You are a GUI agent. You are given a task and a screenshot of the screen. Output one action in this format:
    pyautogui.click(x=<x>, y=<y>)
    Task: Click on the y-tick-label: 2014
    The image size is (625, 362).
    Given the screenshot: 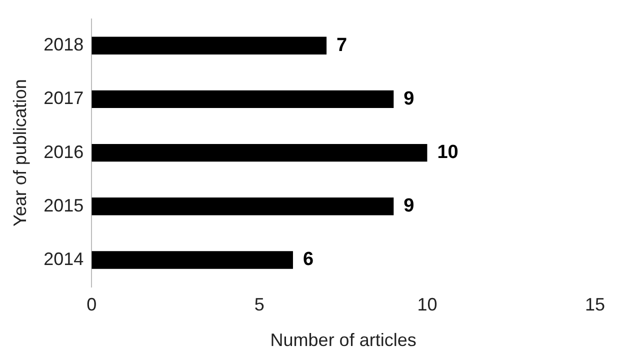 What is the action you would take?
    pyautogui.click(x=64, y=258)
    